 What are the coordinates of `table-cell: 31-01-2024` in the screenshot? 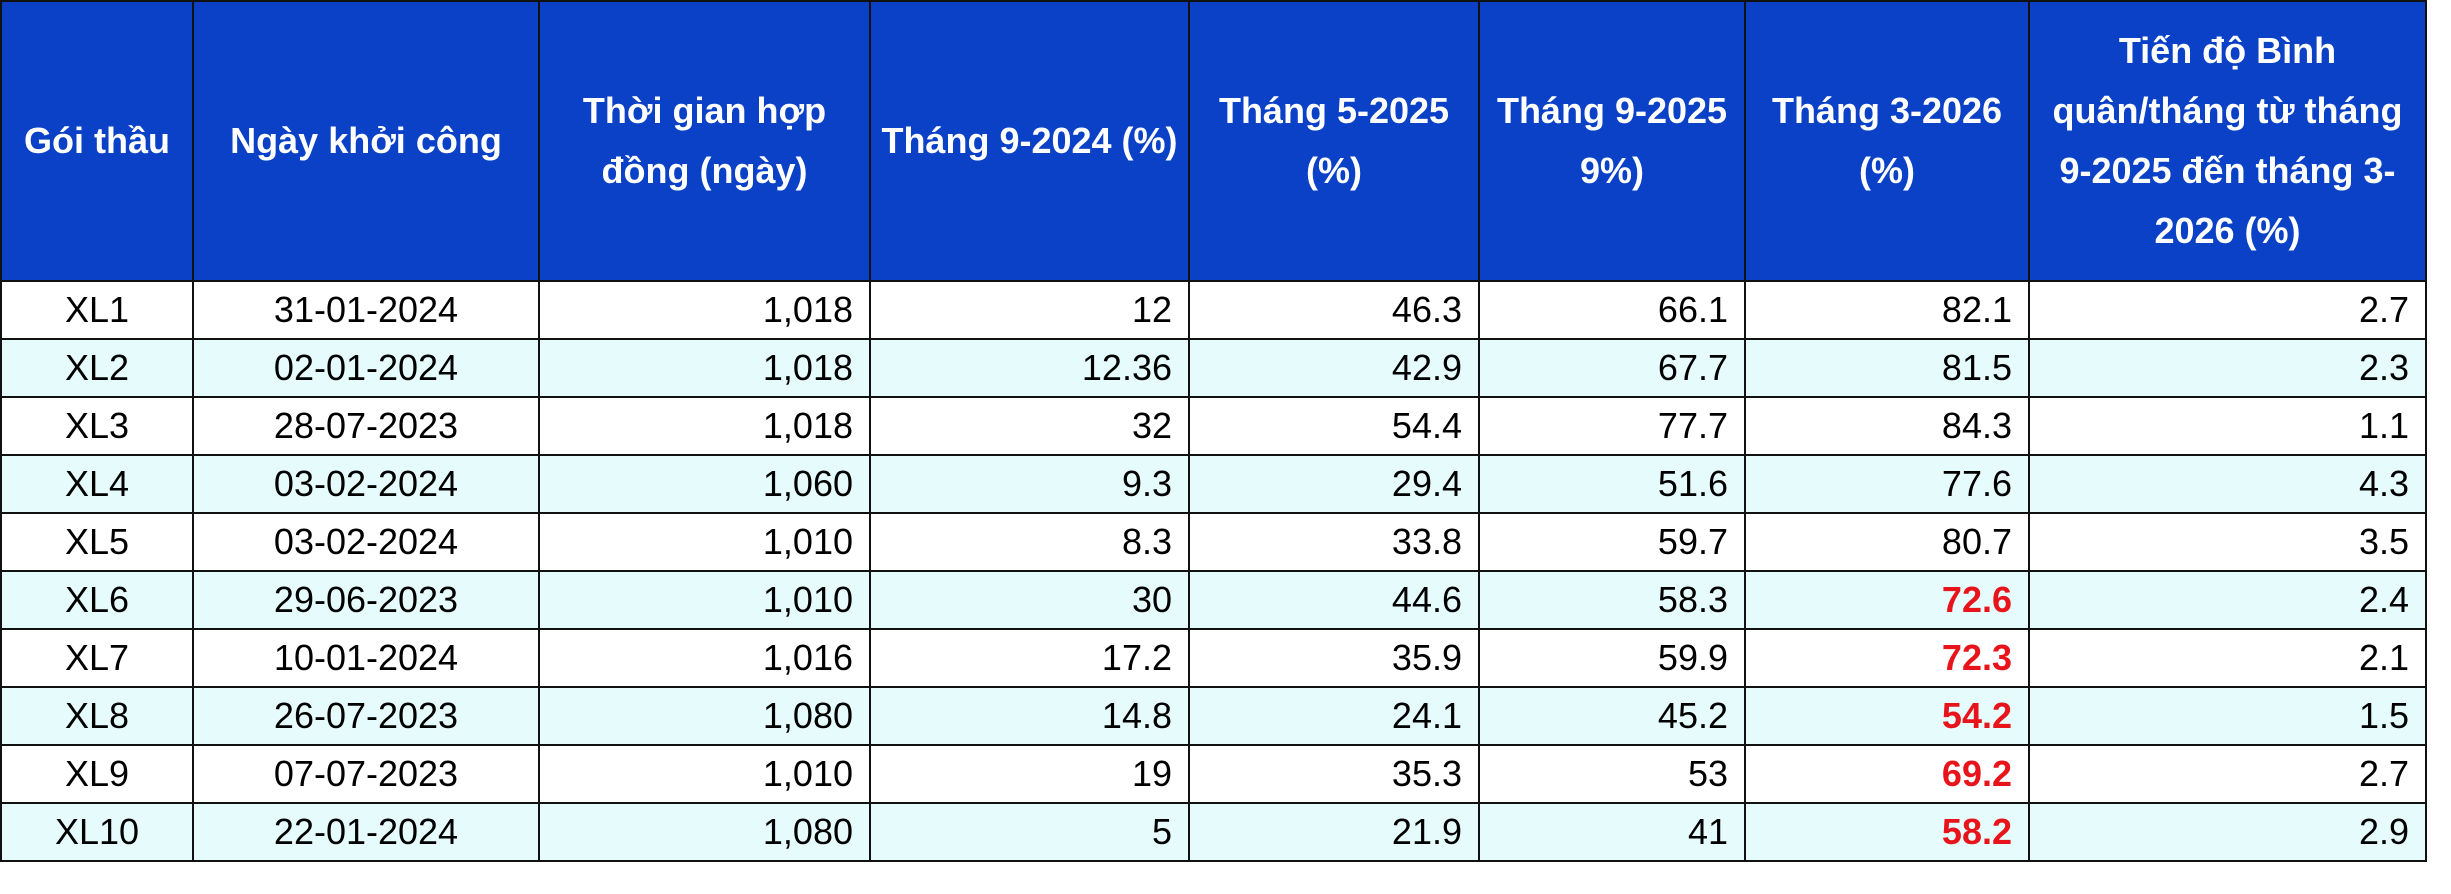 It's located at (366, 310).